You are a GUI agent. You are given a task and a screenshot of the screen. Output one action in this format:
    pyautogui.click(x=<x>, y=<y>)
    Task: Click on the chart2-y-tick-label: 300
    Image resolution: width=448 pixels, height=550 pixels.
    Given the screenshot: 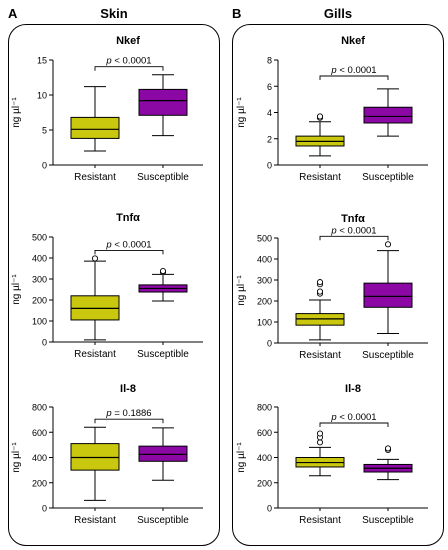 What is the action you would take?
    pyautogui.click(x=39, y=280)
    